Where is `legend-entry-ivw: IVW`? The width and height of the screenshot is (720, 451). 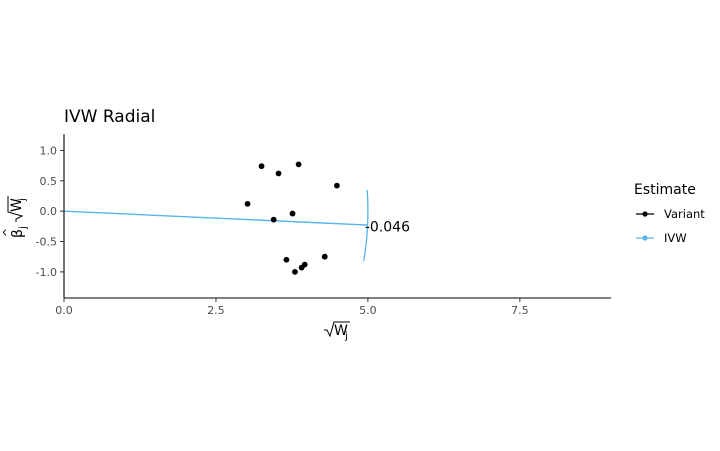
legend-entry-ivw: IVW is located at coordinates (661, 238).